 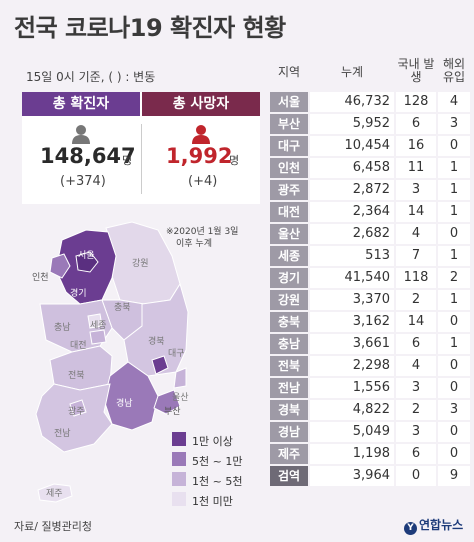 I want to click on confirmed-unit: 명, so click(x=127, y=160).